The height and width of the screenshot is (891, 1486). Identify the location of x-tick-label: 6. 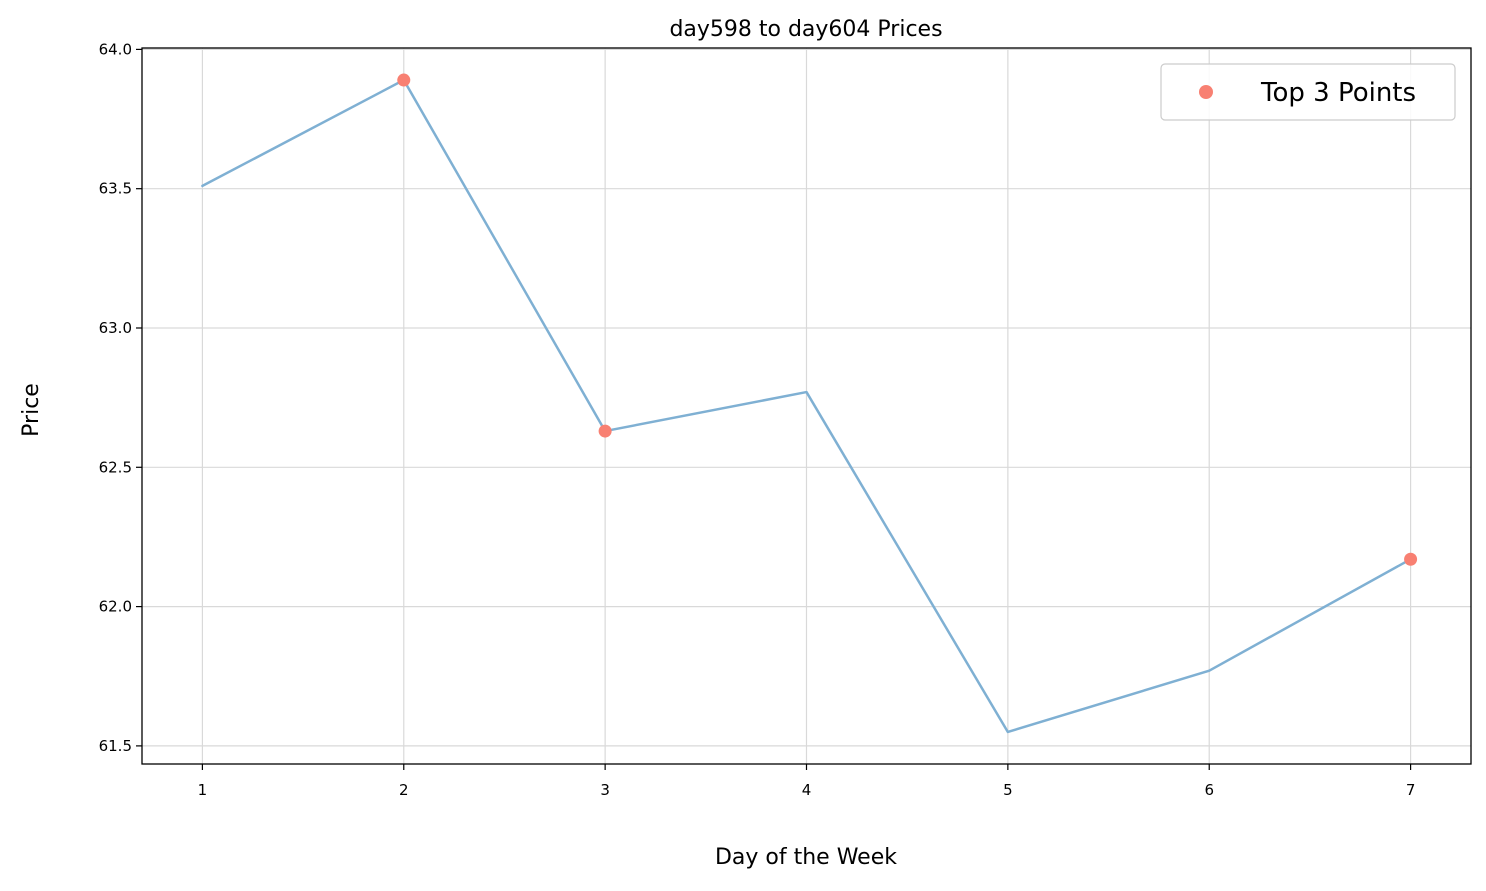
(1209, 790).